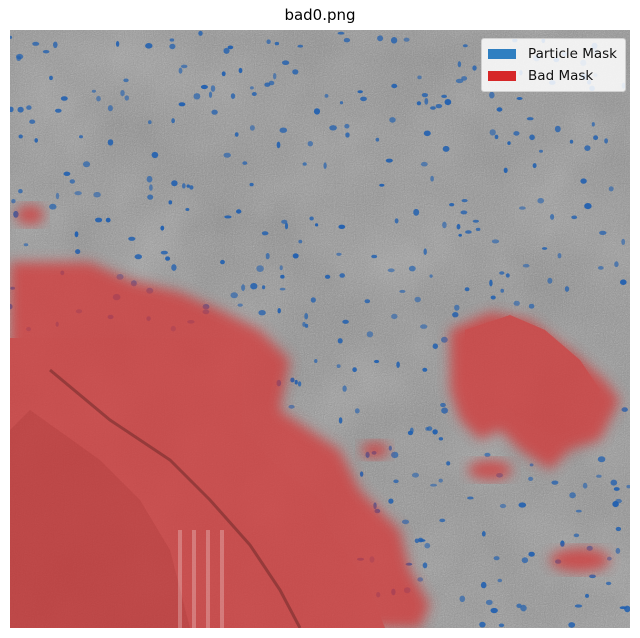 This screenshot has height=638, width=640. I want to click on bad-swatch, so click(502, 76).